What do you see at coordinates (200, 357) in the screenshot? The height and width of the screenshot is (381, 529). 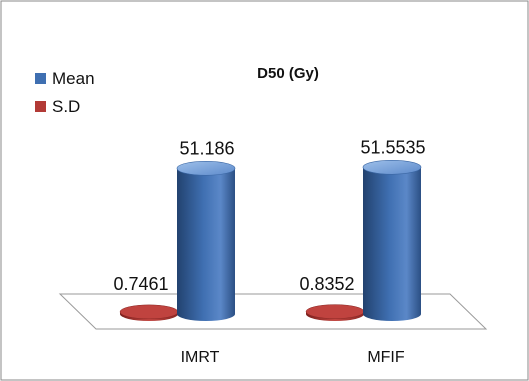 I see `category-label-imrt: IMRT` at bounding box center [200, 357].